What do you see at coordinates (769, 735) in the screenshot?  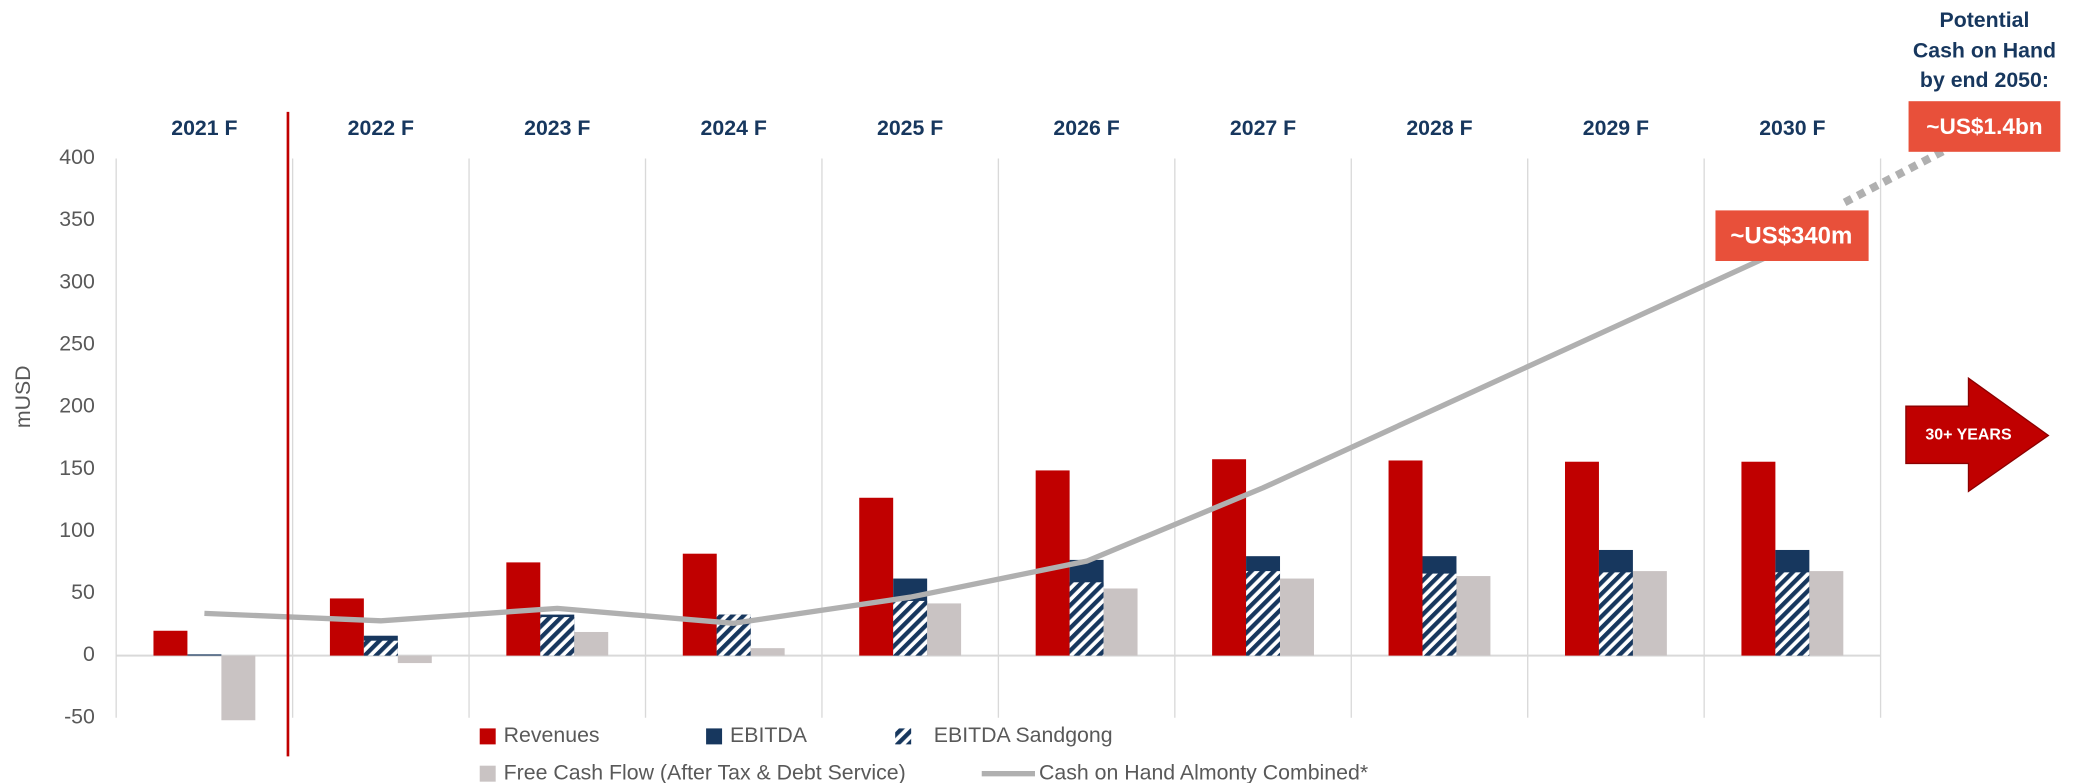 I see `legend-label: EBITDA` at bounding box center [769, 735].